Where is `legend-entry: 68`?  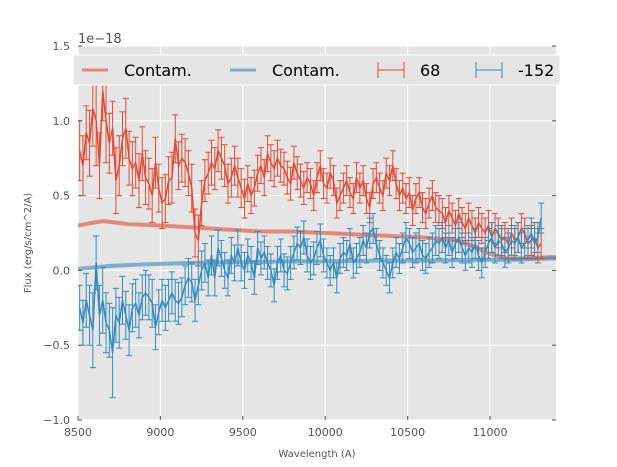 legend-entry: 68 is located at coordinates (408, 70).